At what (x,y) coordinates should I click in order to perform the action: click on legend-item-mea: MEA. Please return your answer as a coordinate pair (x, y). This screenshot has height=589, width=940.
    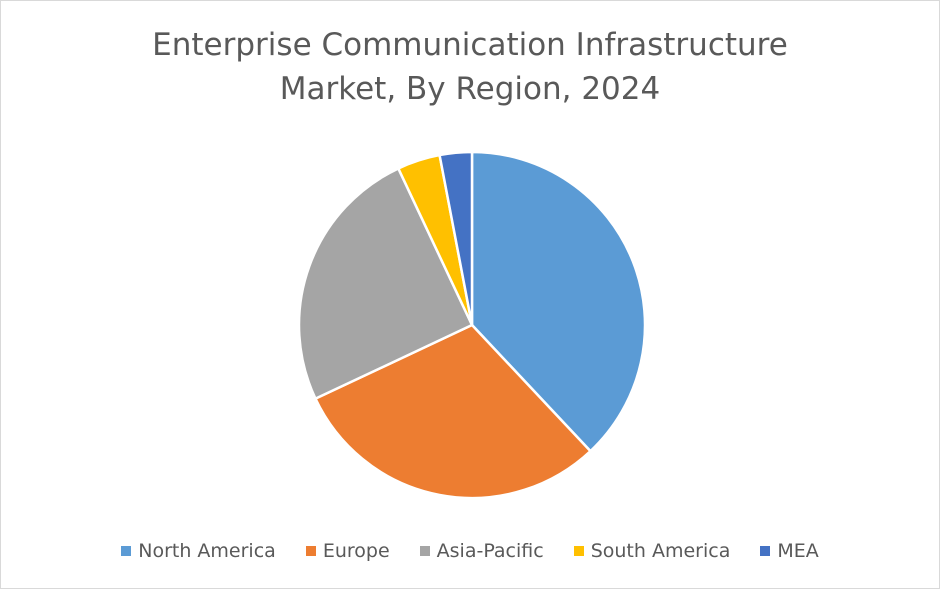
    Looking at the image, I should click on (789, 551).